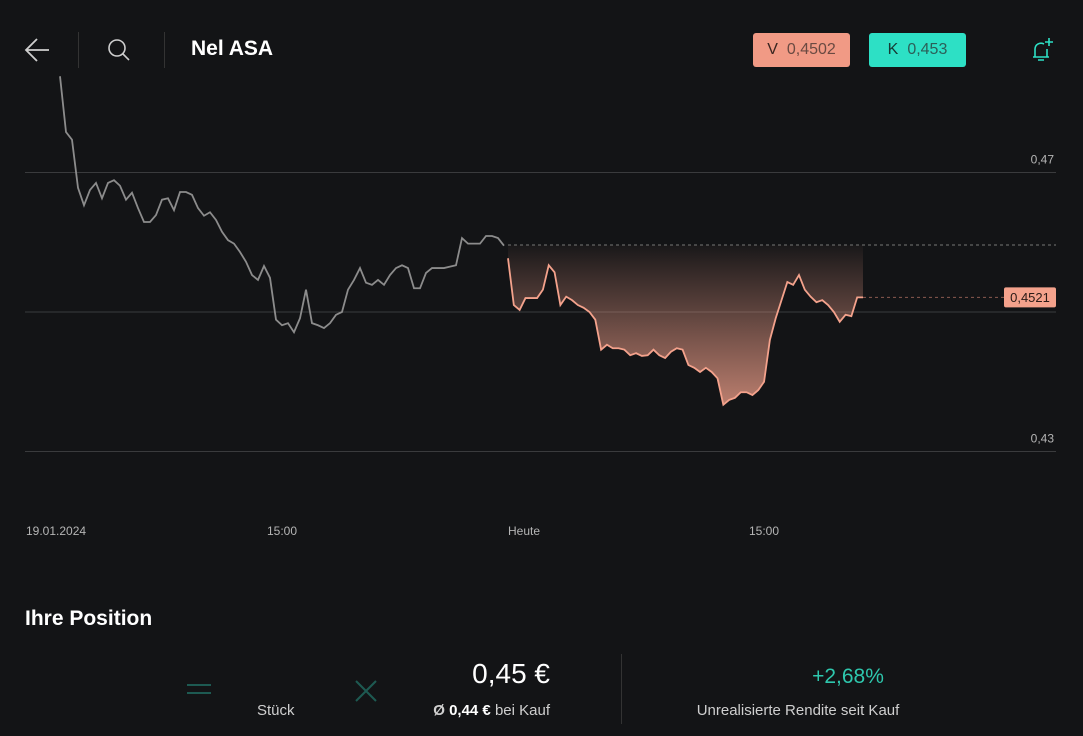  Describe the element at coordinates (798, 710) in the screenshot. I see `return-label: Unrealisierte Rendite seit Kauf` at that location.